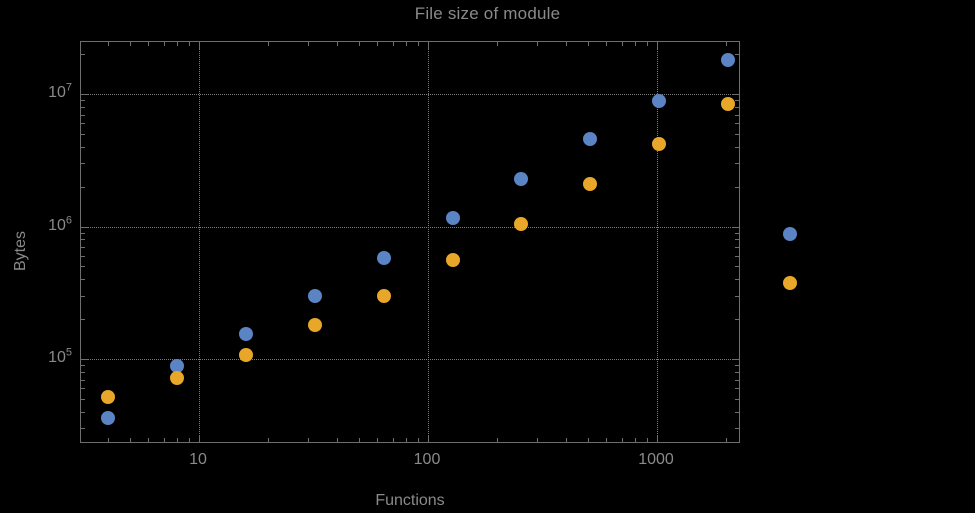  What do you see at coordinates (487, 13) in the screenshot?
I see `chart-title: File size of module` at bounding box center [487, 13].